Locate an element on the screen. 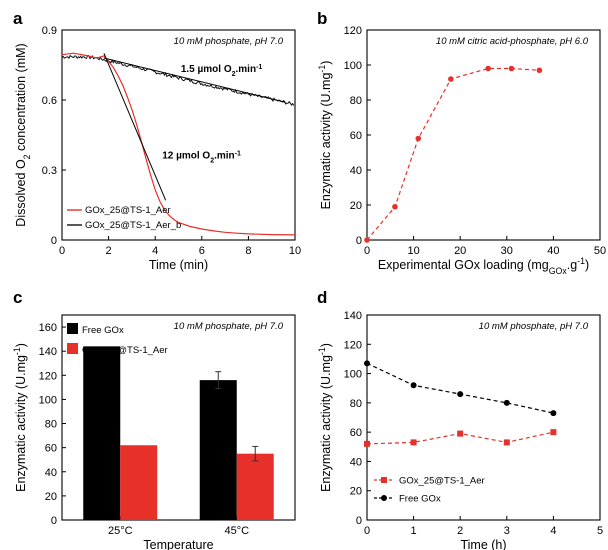 The height and width of the screenshot is (550, 608). rate-annotation-a-0: 1.5 µmol O2.min-1 is located at coordinates (222, 71).